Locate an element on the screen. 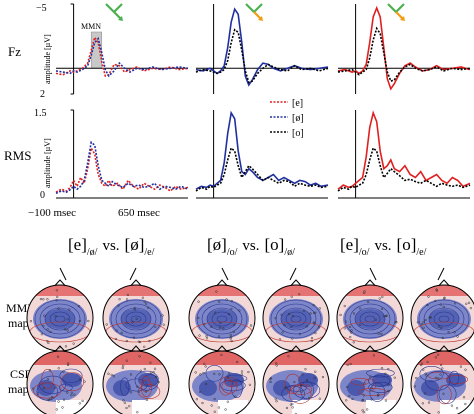 This screenshot has height=414, width=474. mmn-label: MMN is located at coordinates (91, 26).